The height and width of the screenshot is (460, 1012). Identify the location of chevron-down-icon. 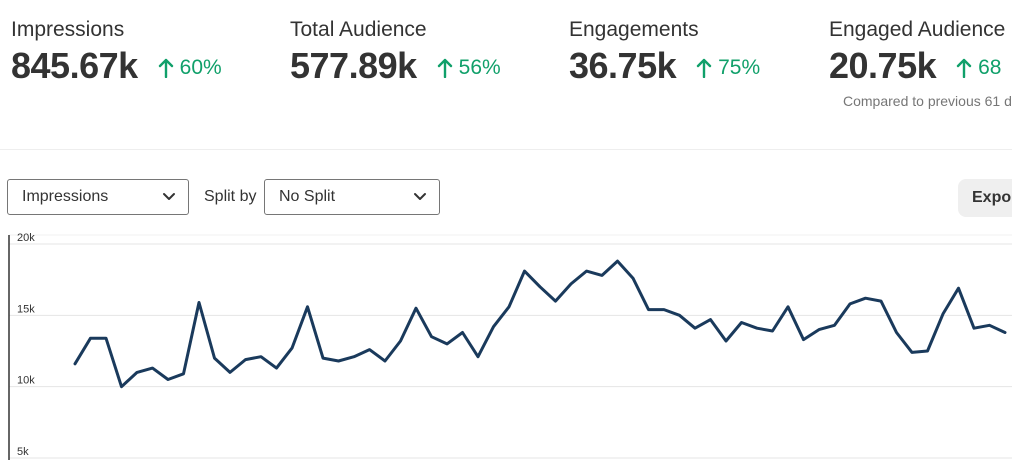
(420, 196).